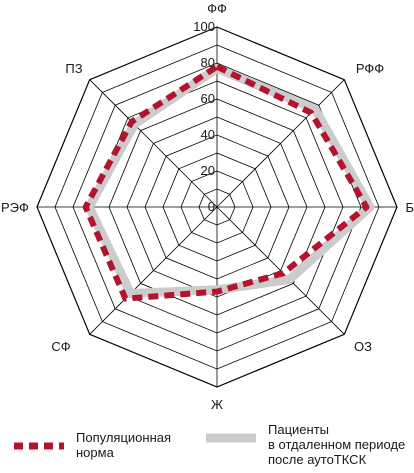 Image resolution: width=414 pixels, height=473 pixels. What do you see at coordinates (217, 8) in the screenshot?
I see `axis-label-1: ФФ` at bounding box center [217, 8].